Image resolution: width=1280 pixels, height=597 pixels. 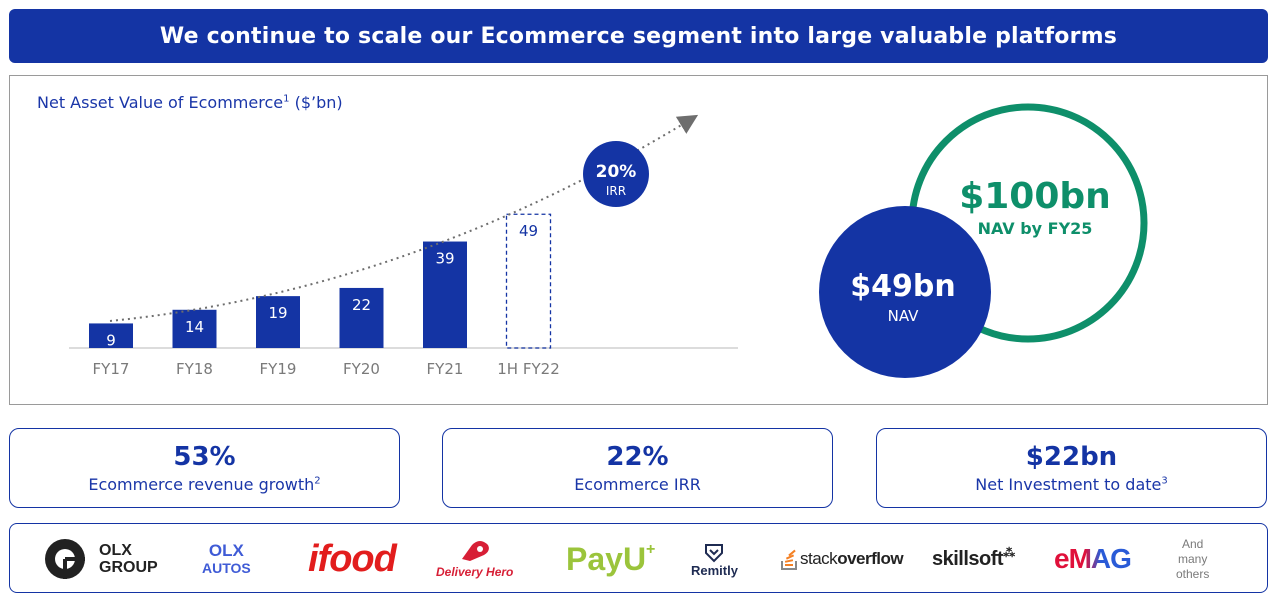 I want to click on chart-title-footnote: 1, so click(x=286, y=99).